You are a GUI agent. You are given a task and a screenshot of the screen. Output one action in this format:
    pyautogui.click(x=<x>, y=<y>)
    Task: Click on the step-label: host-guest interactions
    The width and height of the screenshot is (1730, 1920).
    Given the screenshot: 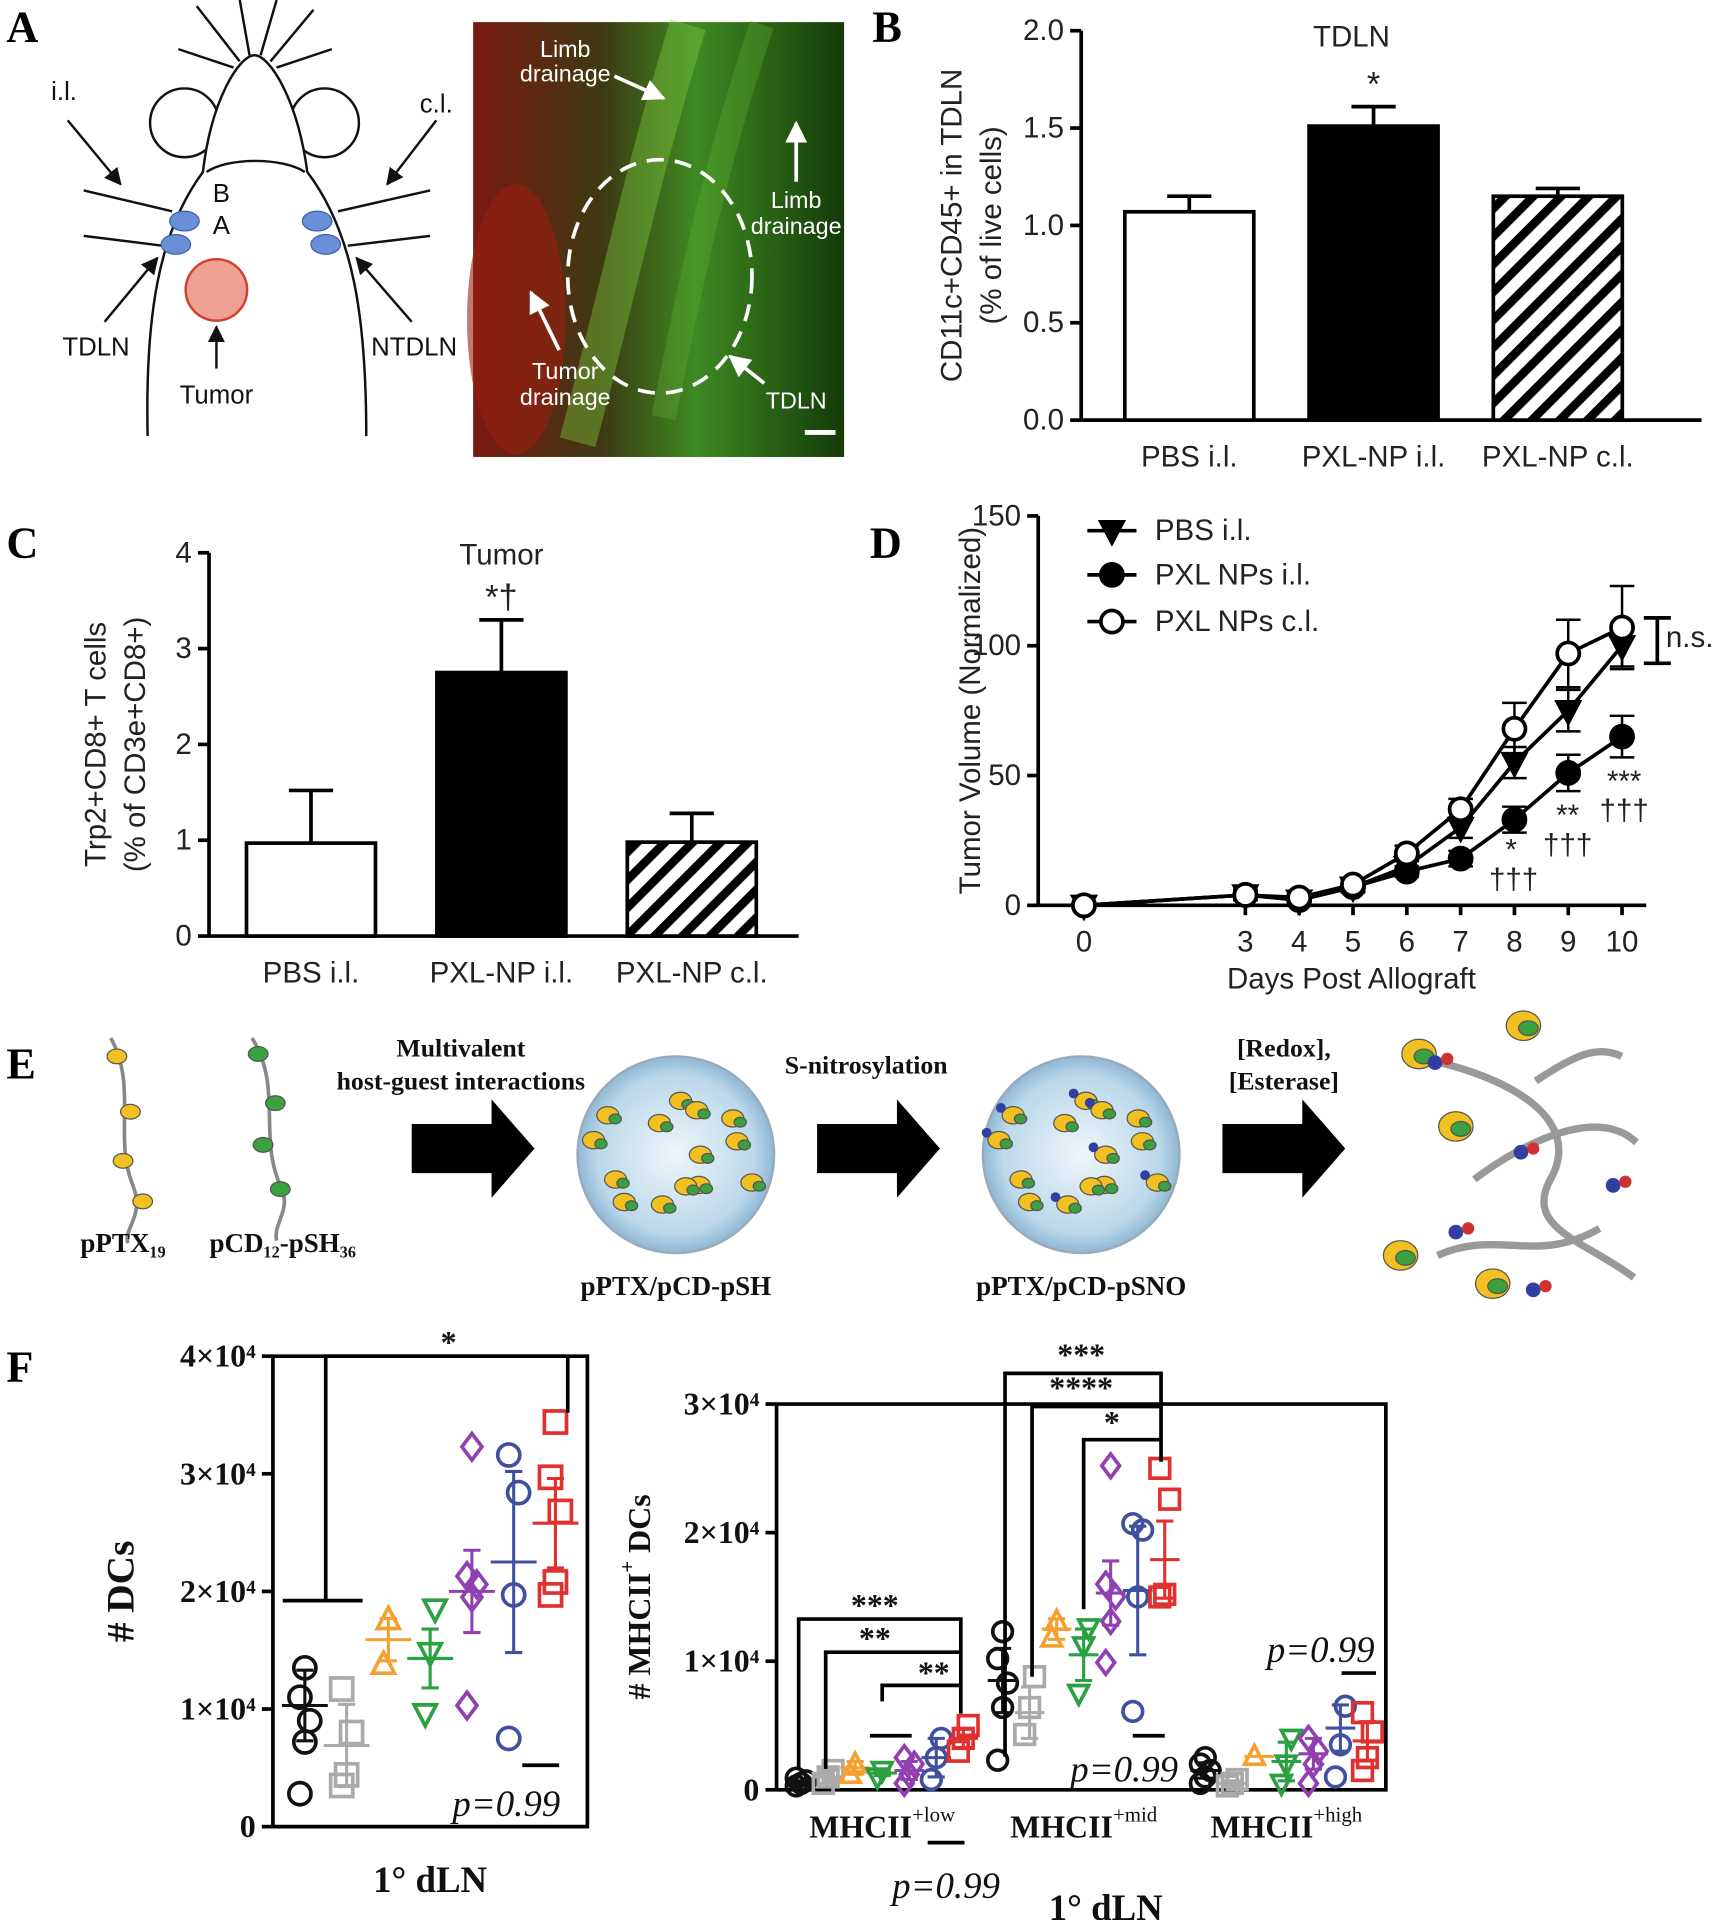 What is the action you would take?
    pyautogui.click(x=461, y=1080)
    